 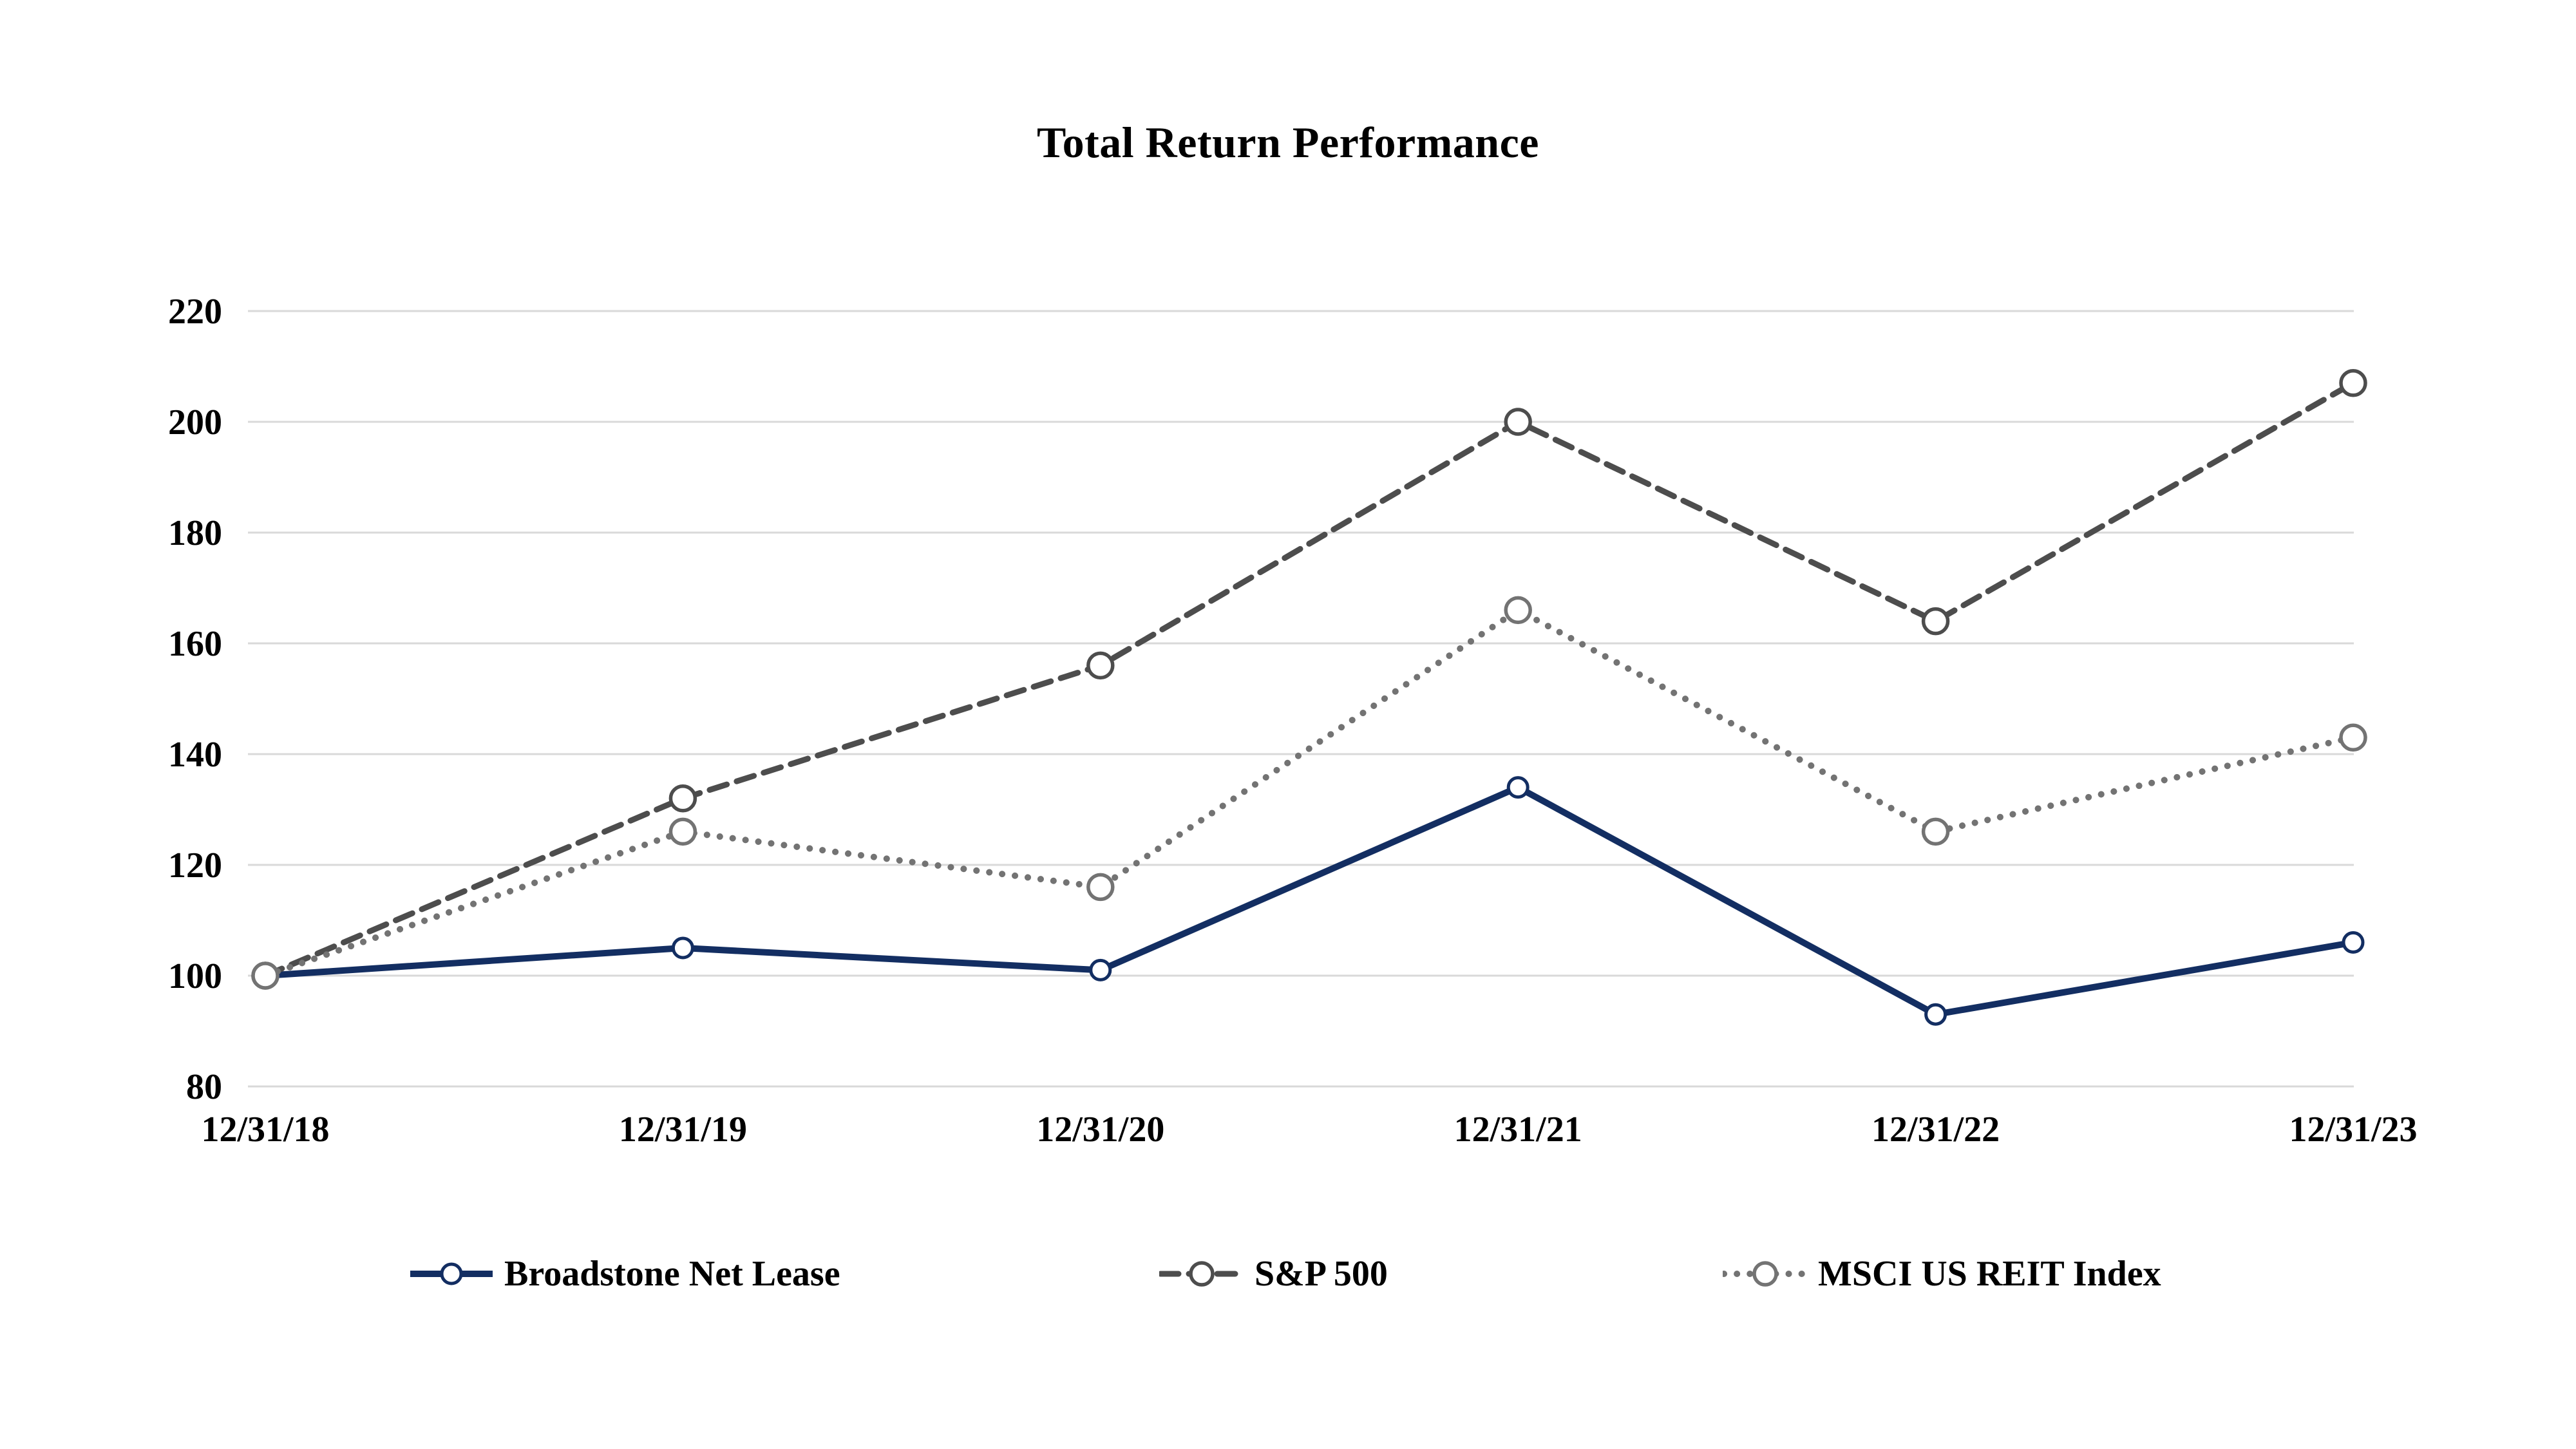 I want to click on y-tick-label: 80, so click(x=204, y=1087).